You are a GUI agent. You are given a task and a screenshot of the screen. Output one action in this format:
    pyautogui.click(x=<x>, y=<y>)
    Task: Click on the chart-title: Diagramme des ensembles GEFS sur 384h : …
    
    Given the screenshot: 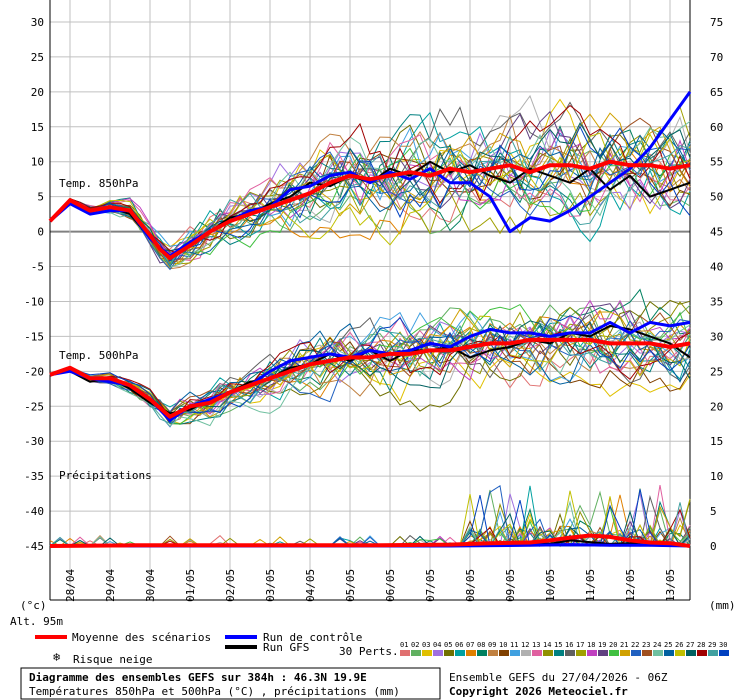 What is the action you would take?
    pyautogui.click(x=198, y=677)
    